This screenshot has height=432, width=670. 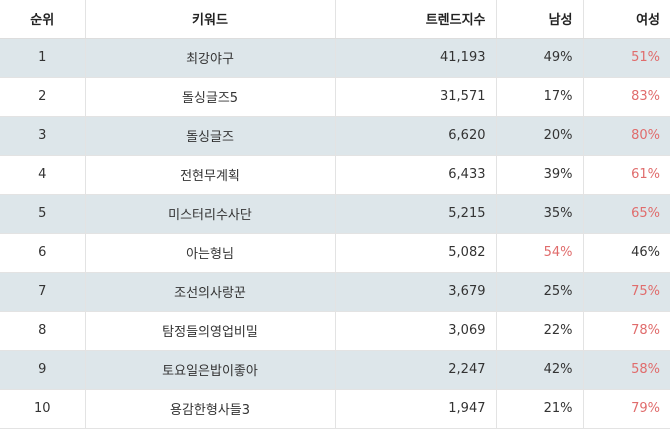 I want to click on keyword-cell: 돌싱글즈, so click(x=210, y=136).